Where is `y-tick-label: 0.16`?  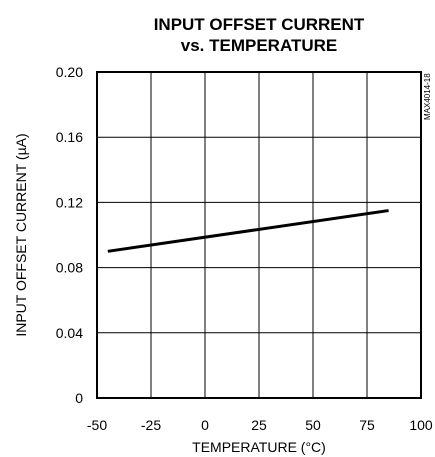
y-tick-label: 0.16 is located at coordinates (69, 137).